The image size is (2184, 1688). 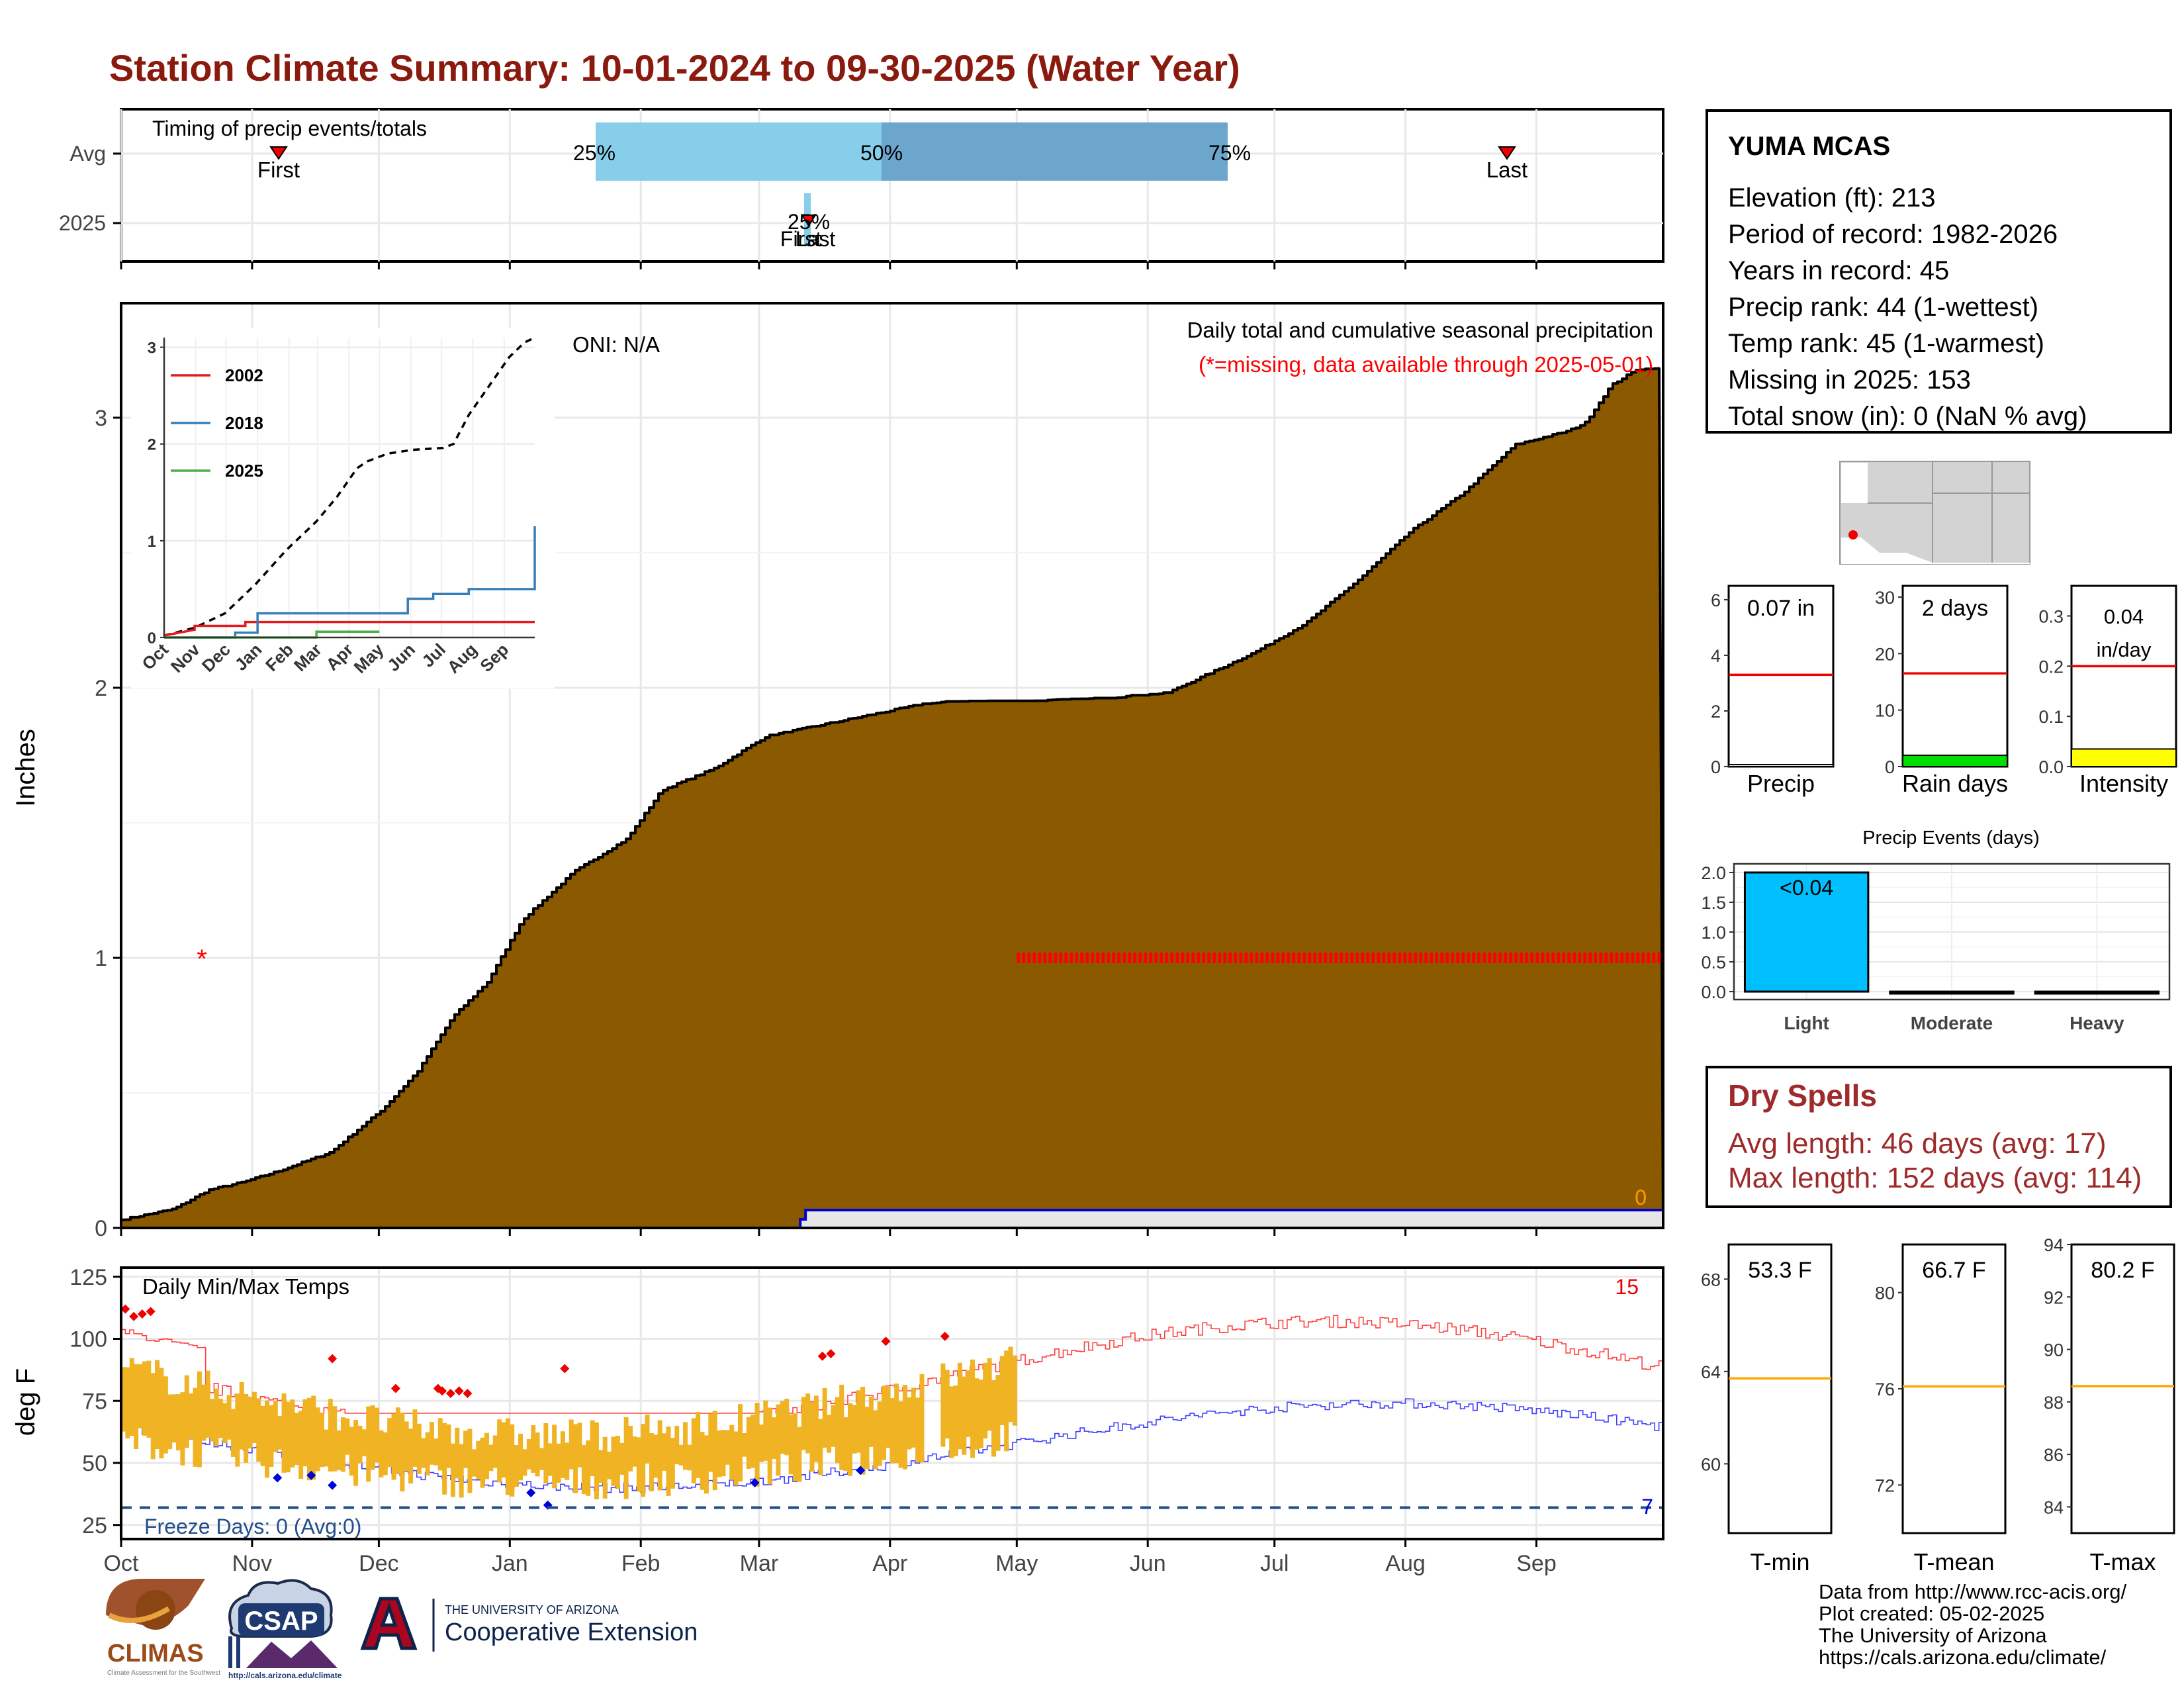 I want to click on mini-precip-value: 0.07 in, so click(x=1781, y=608).